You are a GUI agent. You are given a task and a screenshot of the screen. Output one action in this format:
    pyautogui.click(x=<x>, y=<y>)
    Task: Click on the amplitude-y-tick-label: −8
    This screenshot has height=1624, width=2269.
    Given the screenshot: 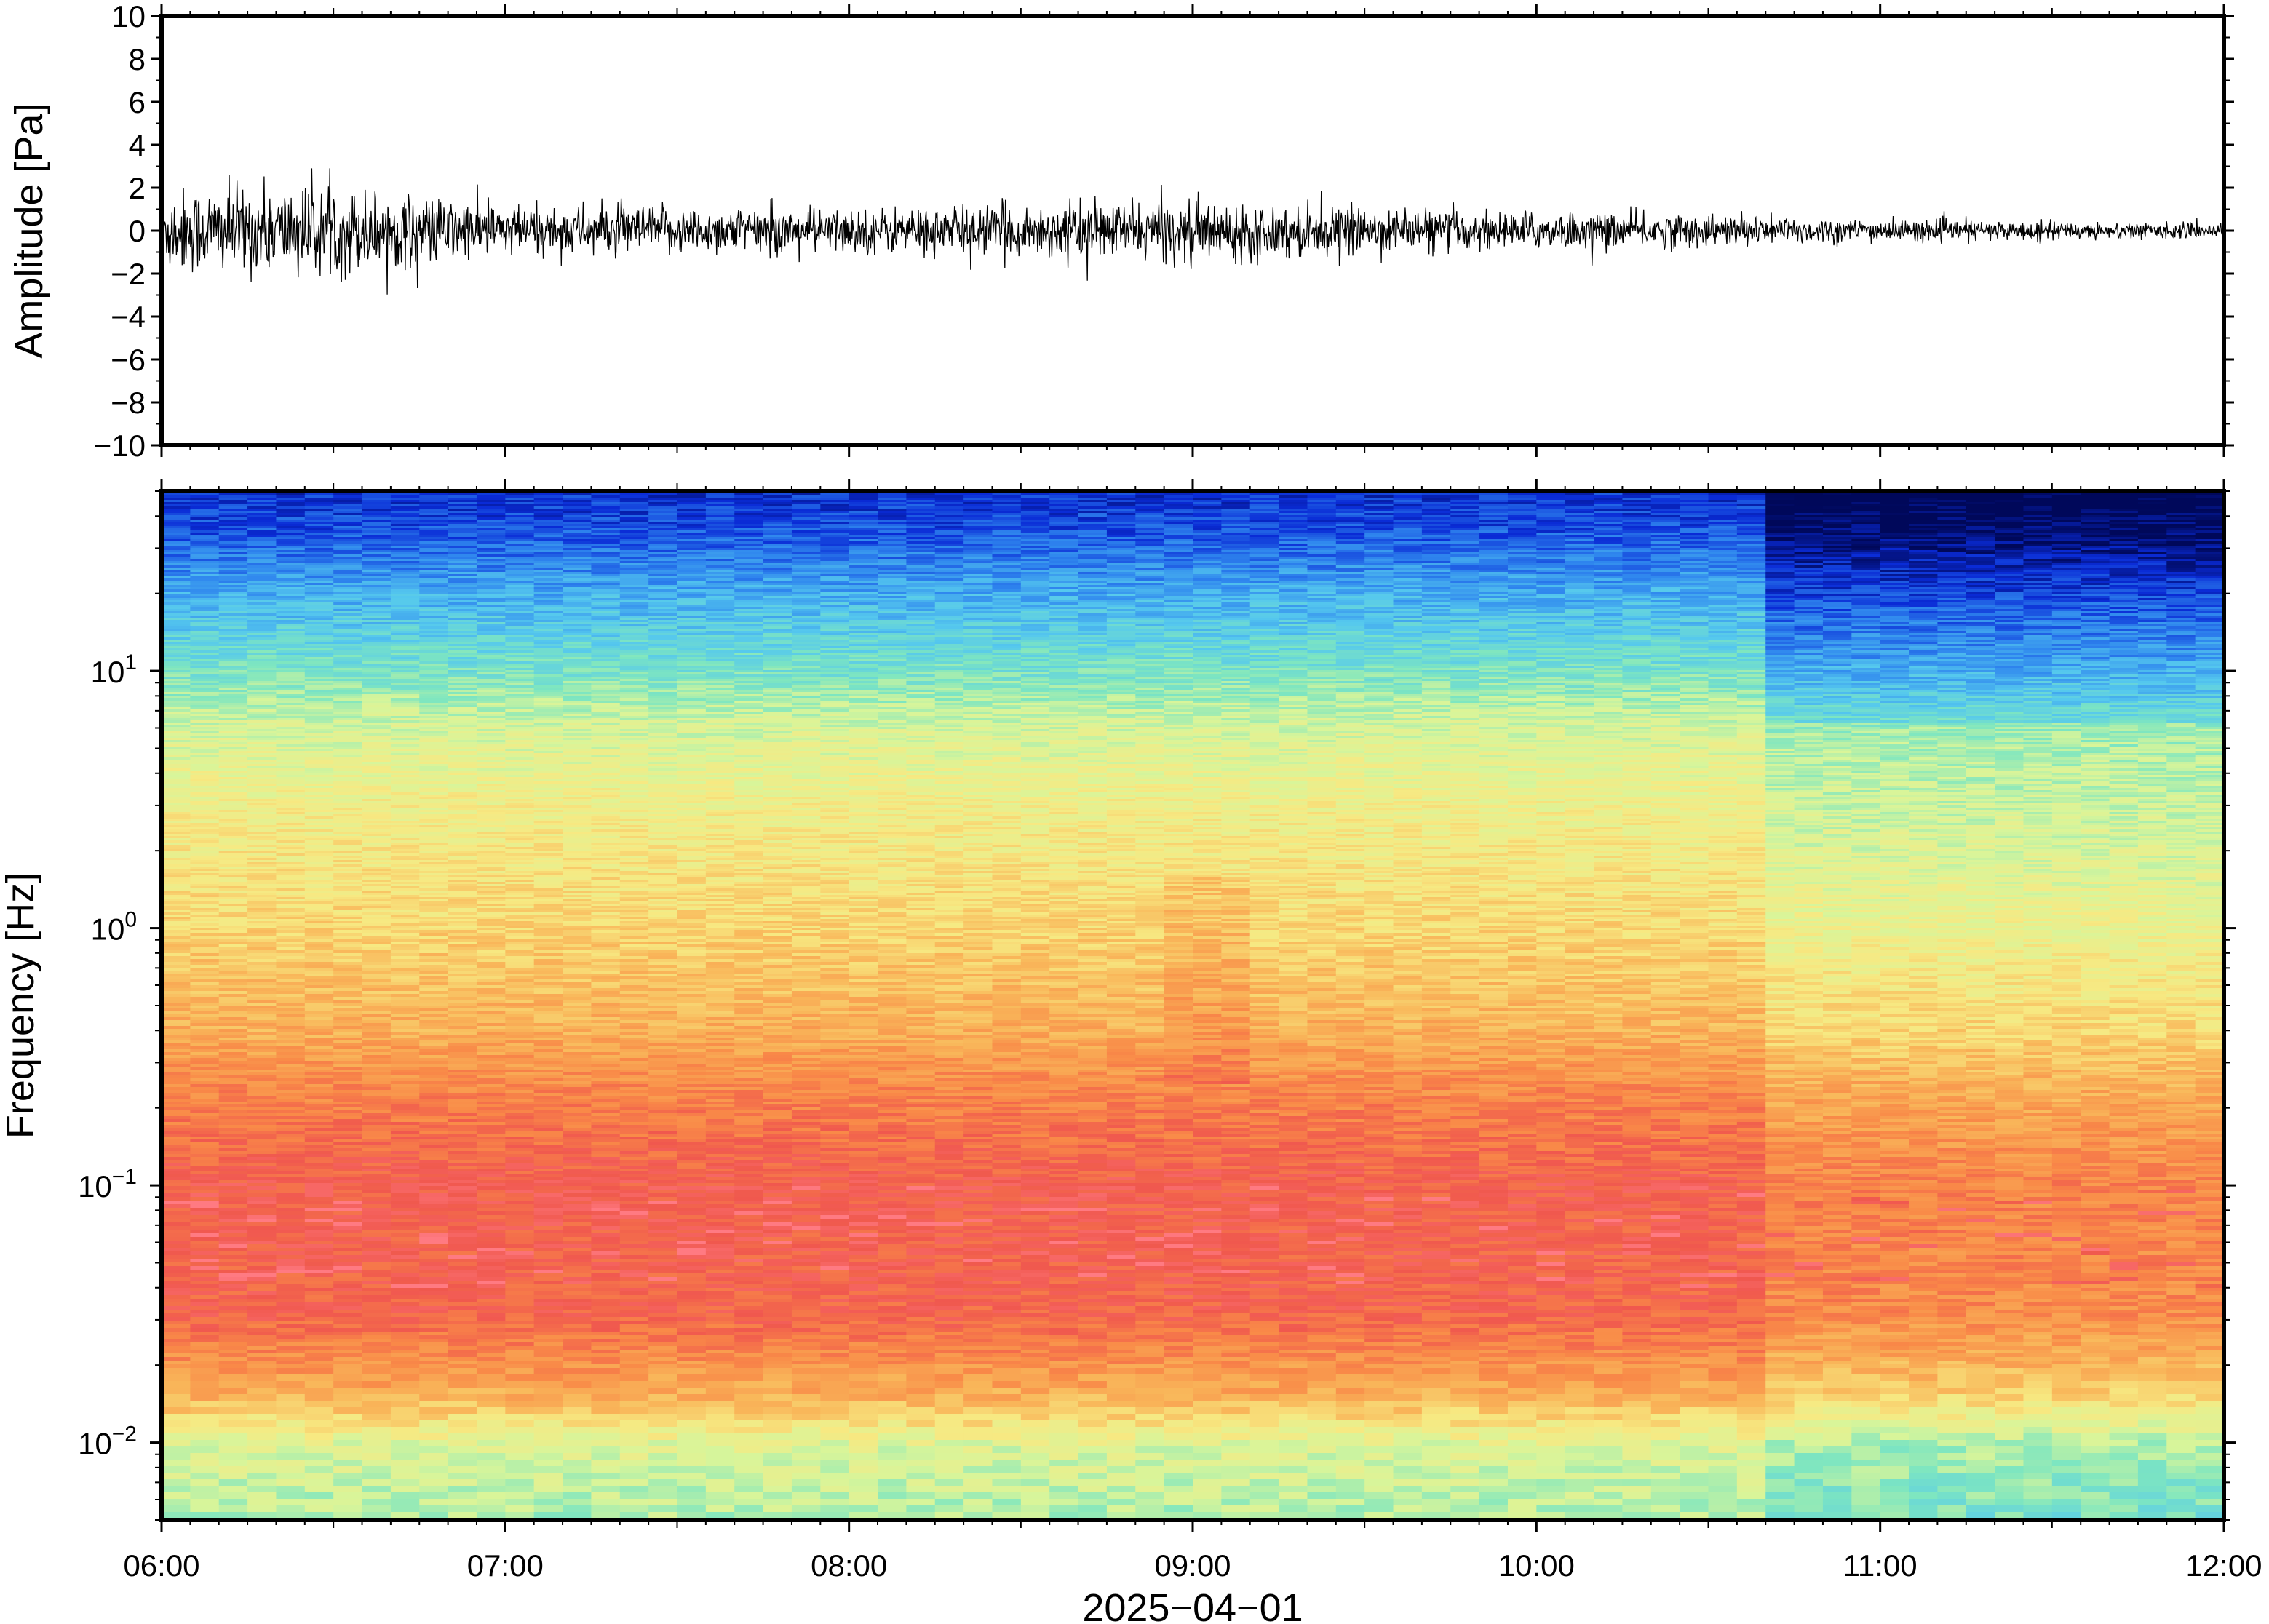 What is the action you would take?
    pyautogui.click(x=128, y=403)
    